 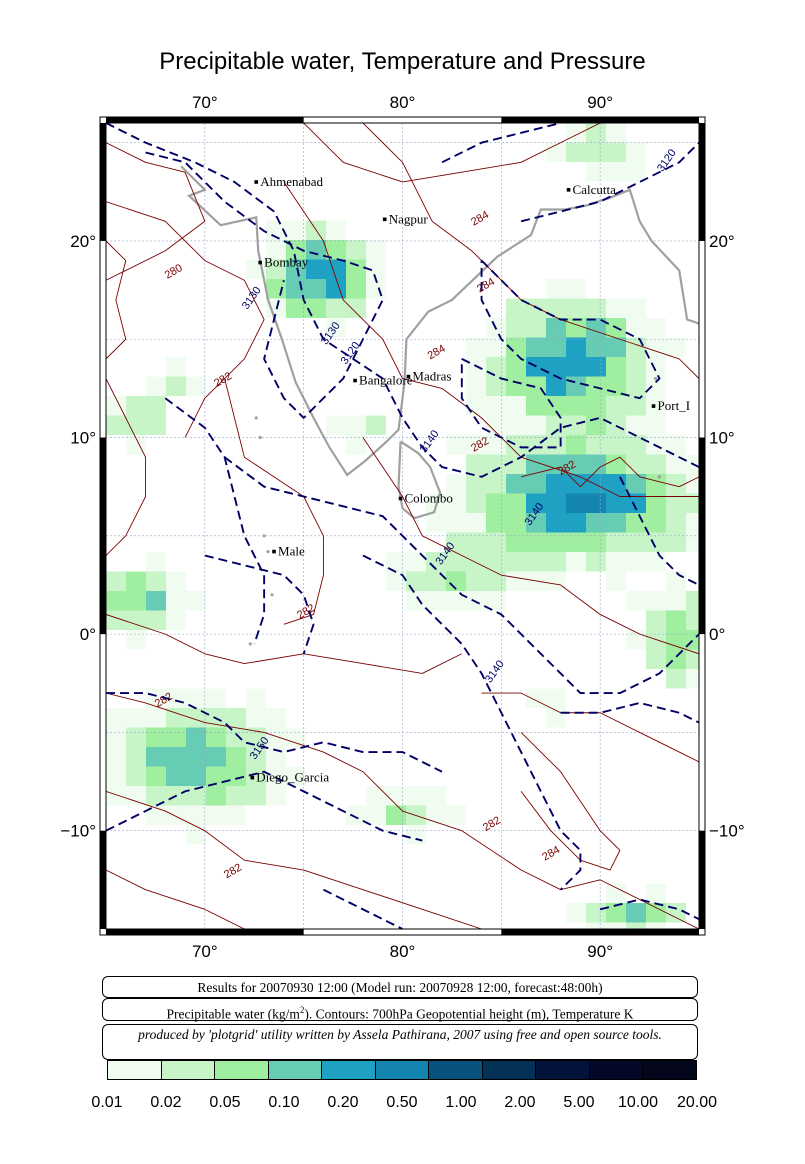 What do you see at coordinates (252, 298) in the screenshot?
I see `geopotential-label: 3130` at bounding box center [252, 298].